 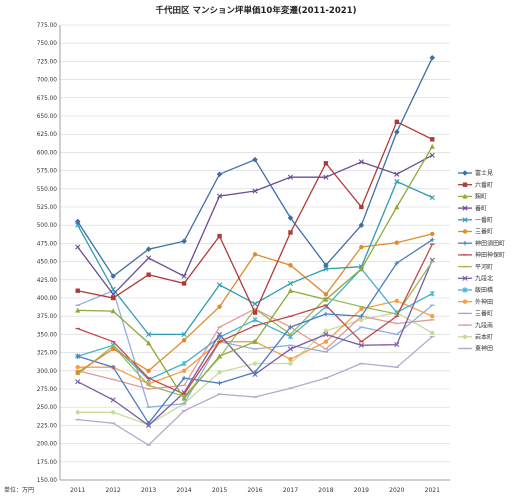 I want to click on chart-title: 千代田区 マンション坪単価10年変遷(2011-2021), so click(x=256, y=10).